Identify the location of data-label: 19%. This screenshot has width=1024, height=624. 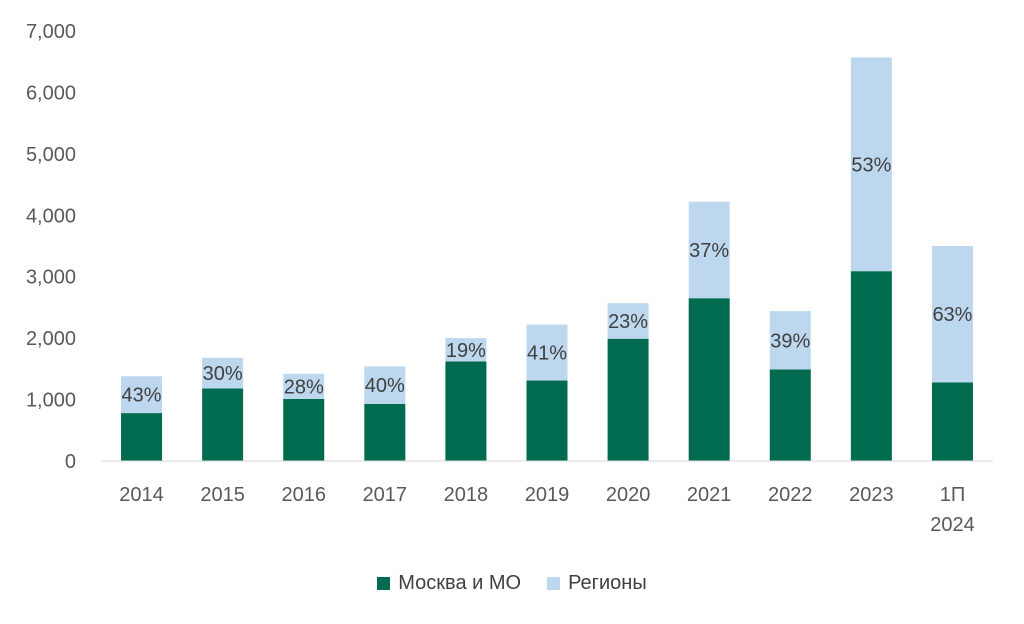
(466, 351).